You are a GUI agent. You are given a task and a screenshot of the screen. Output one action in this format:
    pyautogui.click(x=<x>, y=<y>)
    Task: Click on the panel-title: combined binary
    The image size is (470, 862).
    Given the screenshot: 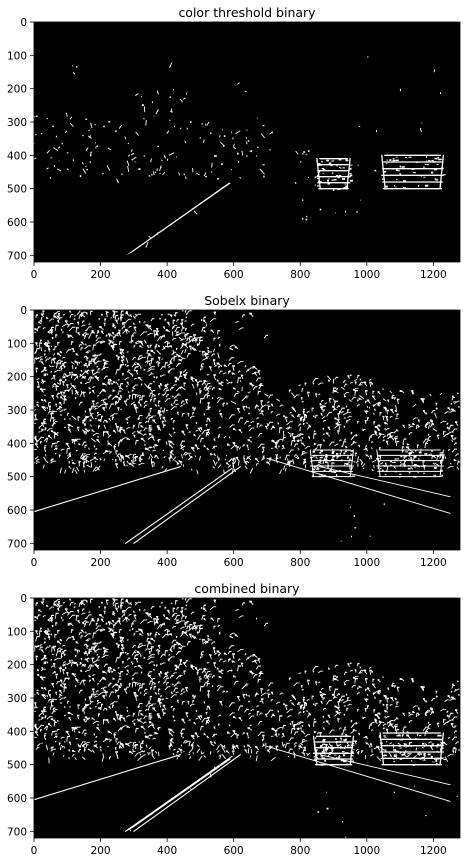 What is the action you would take?
    pyautogui.click(x=247, y=588)
    